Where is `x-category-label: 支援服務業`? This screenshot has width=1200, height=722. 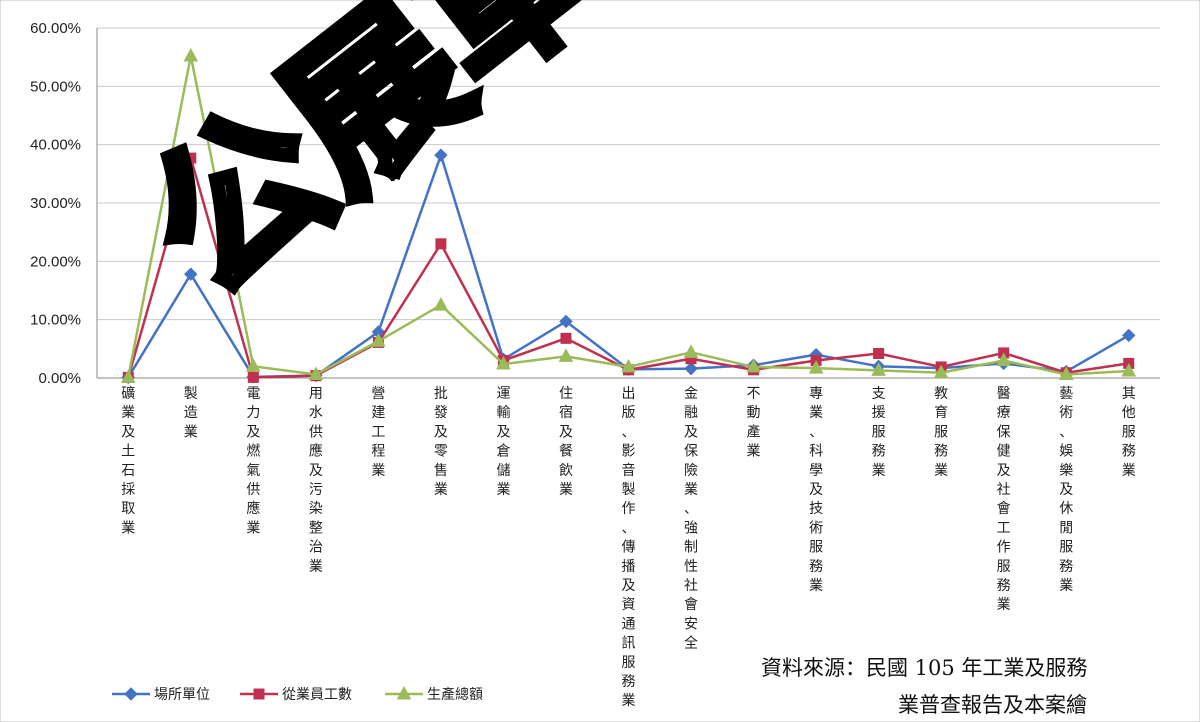 x-category-label: 支援服務業 is located at coordinates (879, 432).